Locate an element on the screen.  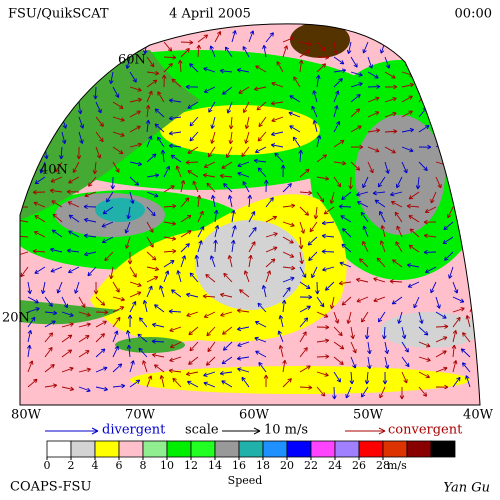
colorbar-tick-label: 4 is located at coordinates (95, 465).